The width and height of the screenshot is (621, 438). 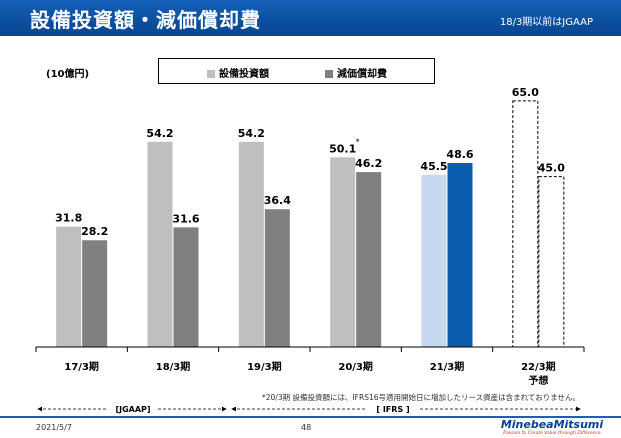 What do you see at coordinates (525, 224) in the screenshot?
I see `capex-bar-22/3期` at bounding box center [525, 224].